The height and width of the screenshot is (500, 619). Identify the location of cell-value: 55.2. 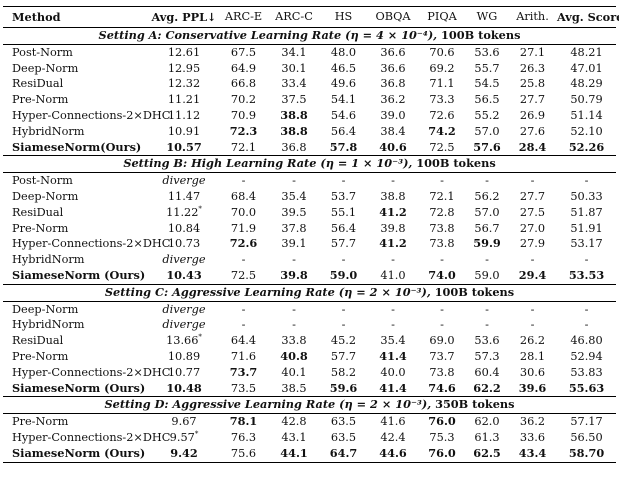
(487, 115).